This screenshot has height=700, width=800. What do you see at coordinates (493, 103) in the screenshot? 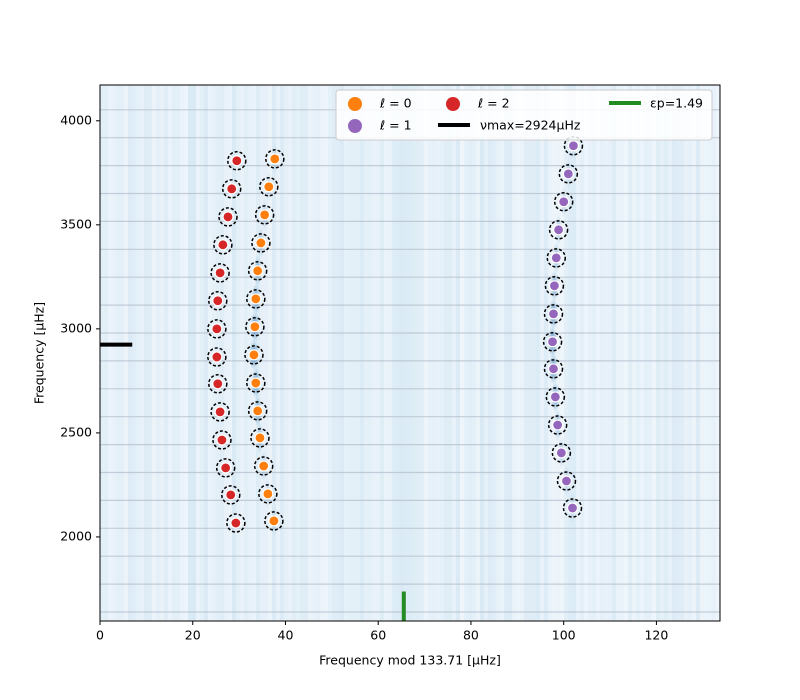
I see `legend-label: ℓ = 2` at bounding box center [493, 103].